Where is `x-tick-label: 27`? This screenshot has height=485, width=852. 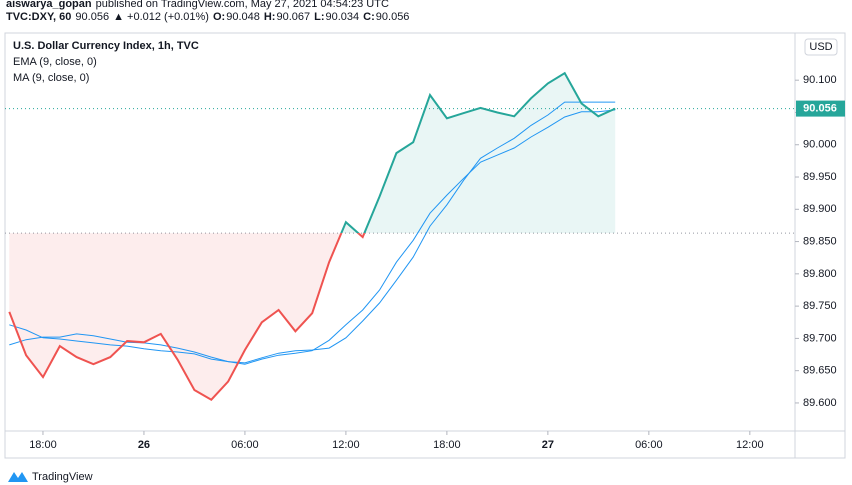 x-tick-label: 27 is located at coordinates (548, 445).